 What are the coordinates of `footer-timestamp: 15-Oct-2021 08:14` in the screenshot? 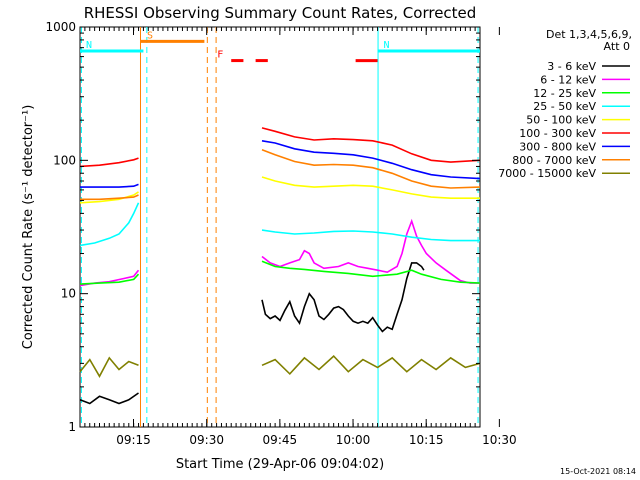 It's located at (598, 471).